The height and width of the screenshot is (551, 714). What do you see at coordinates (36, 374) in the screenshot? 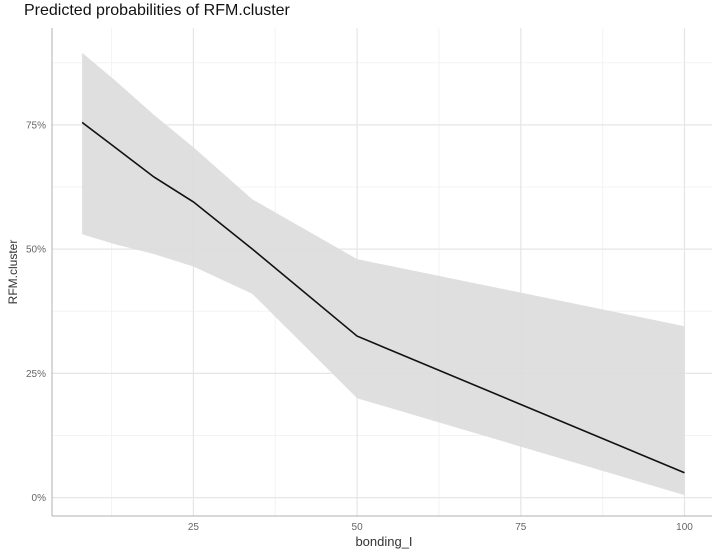
I see `y-tick-label: 25%` at bounding box center [36, 374].